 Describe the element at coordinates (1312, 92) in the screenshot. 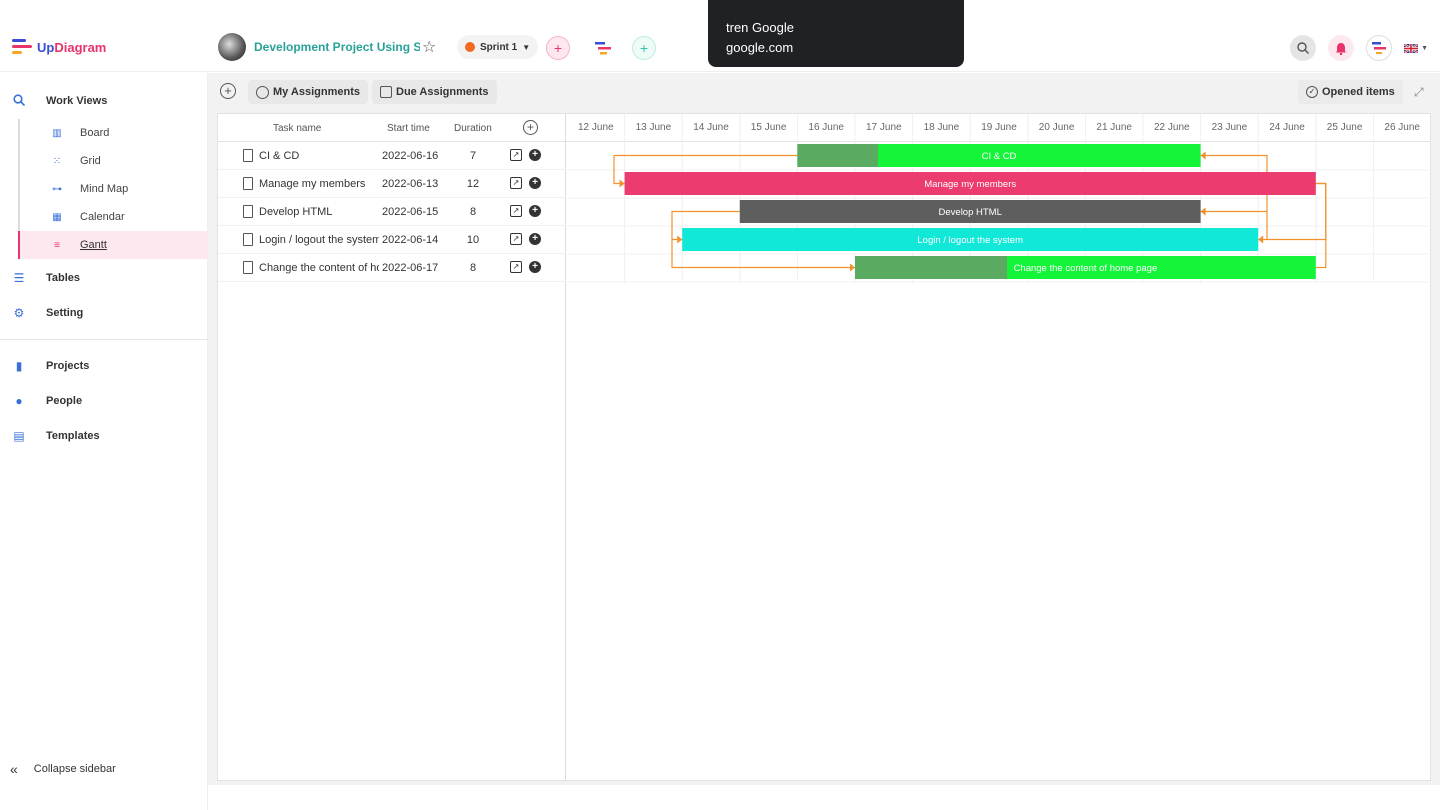

I see `check-circle-icon: ✓` at that location.